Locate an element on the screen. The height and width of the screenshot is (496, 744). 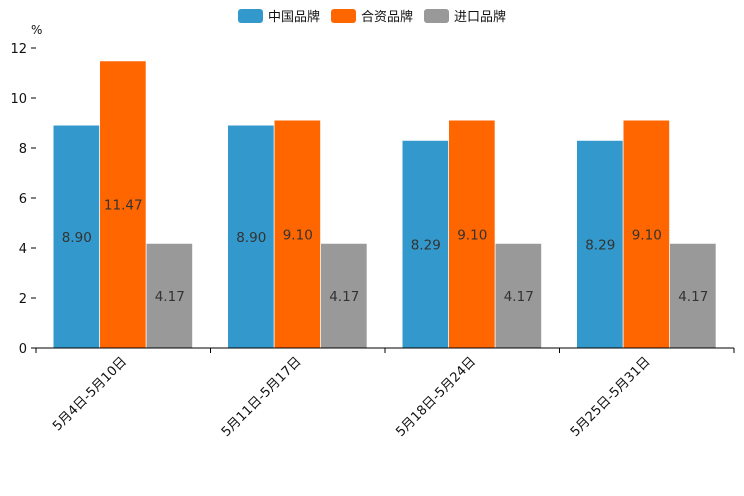
x-category-label: 5月11日-5月17日 is located at coordinates (262, 397).